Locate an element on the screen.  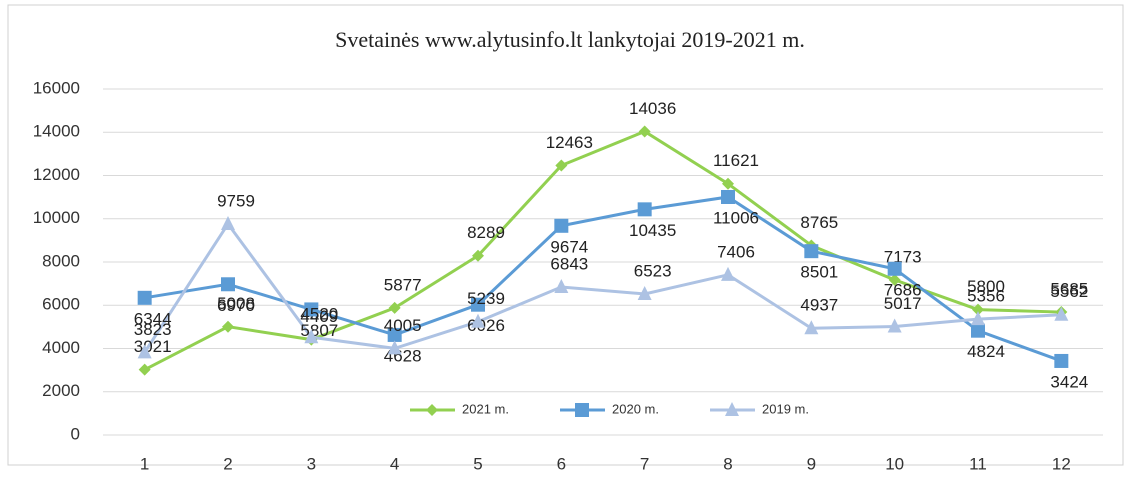
x-tick-label: 2 is located at coordinates (227, 463).